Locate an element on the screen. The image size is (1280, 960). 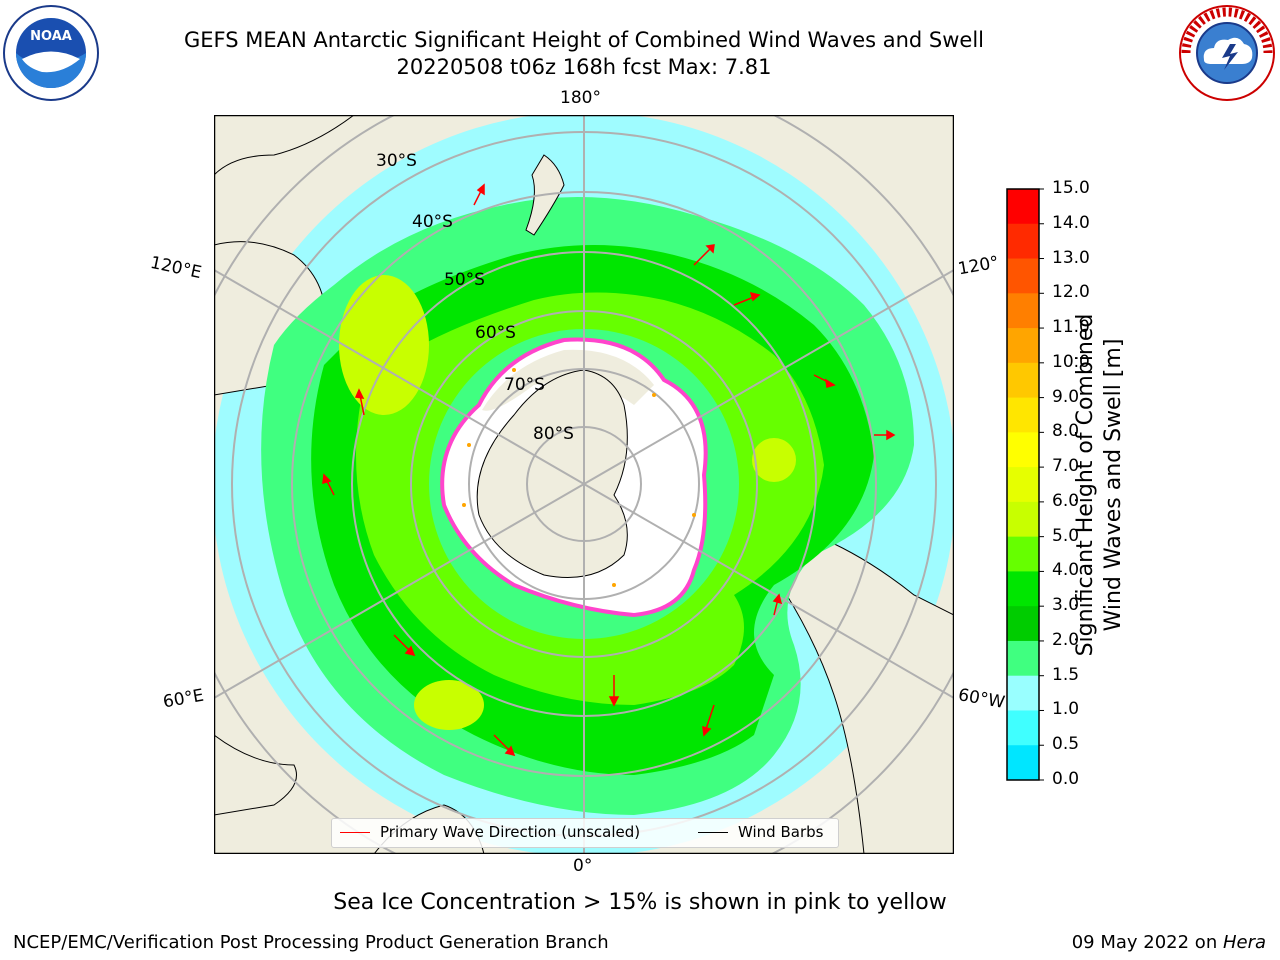
colorbar-tick-label: 11.0 is located at coordinates (1071, 327).